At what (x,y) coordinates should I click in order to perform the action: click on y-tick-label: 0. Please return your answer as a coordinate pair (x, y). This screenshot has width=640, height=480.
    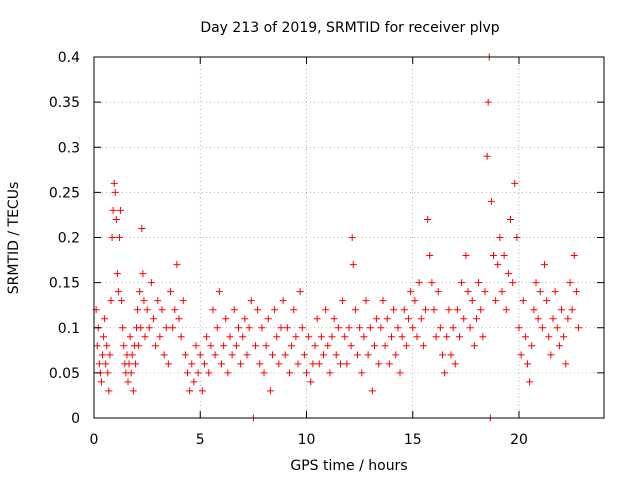
    Looking at the image, I should click on (75, 419).